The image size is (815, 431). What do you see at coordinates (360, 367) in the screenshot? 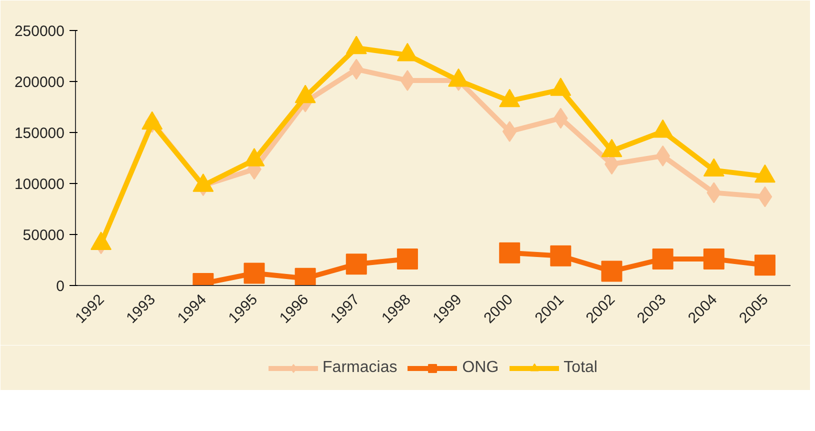
I see `legend-label: Farmacias` at bounding box center [360, 367].